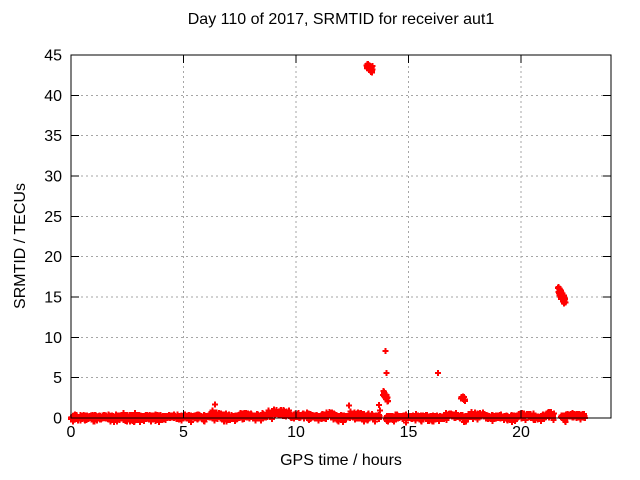 This screenshot has height=480, width=640. What do you see at coordinates (57, 378) in the screenshot?
I see `y-tick-label: 5` at bounding box center [57, 378].